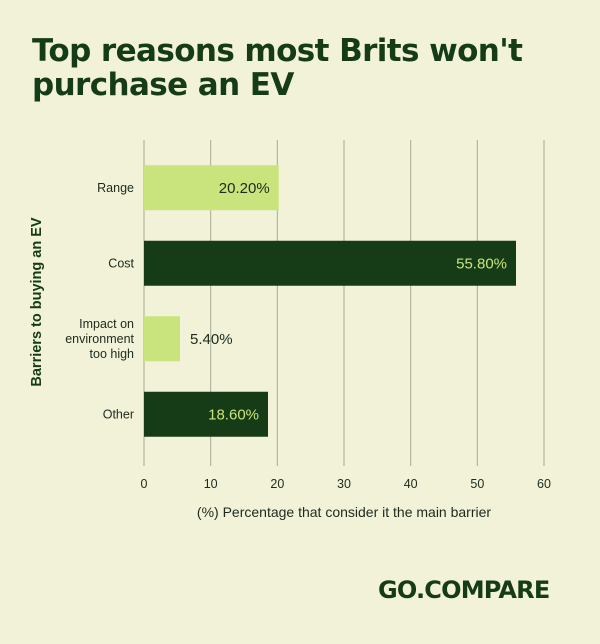 The image size is (600, 644). What do you see at coordinates (211, 339) in the screenshot?
I see `value-label-2: 5.40%` at bounding box center [211, 339].